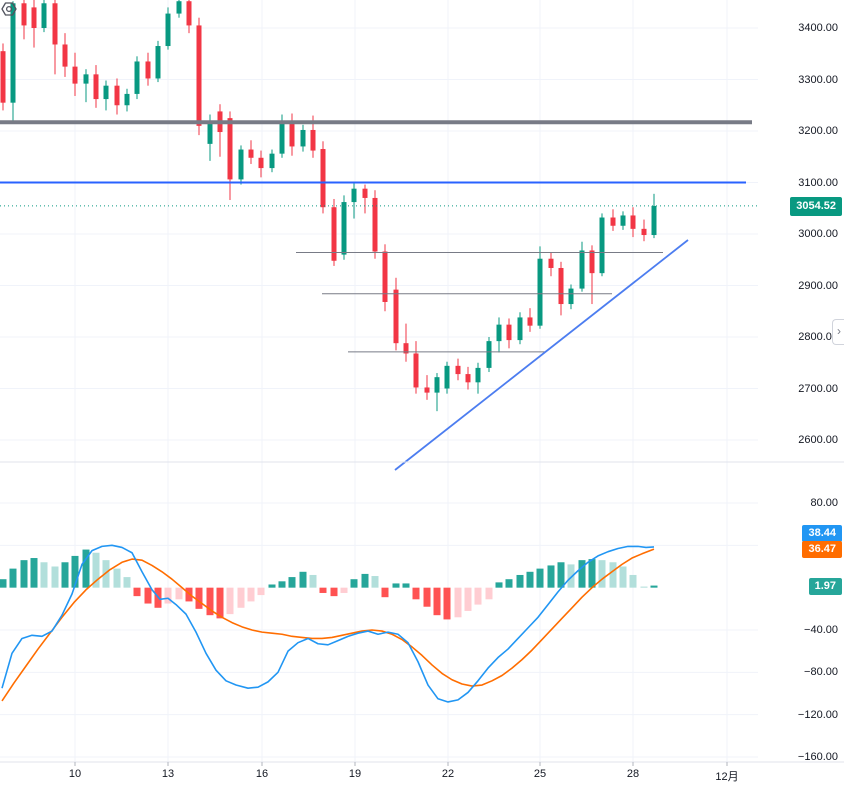 This screenshot has height=789, width=844. What do you see at coordinates (168, 774) in the screenshot?
I see `time-tick-label: 13` at bounding box center [168, 774].